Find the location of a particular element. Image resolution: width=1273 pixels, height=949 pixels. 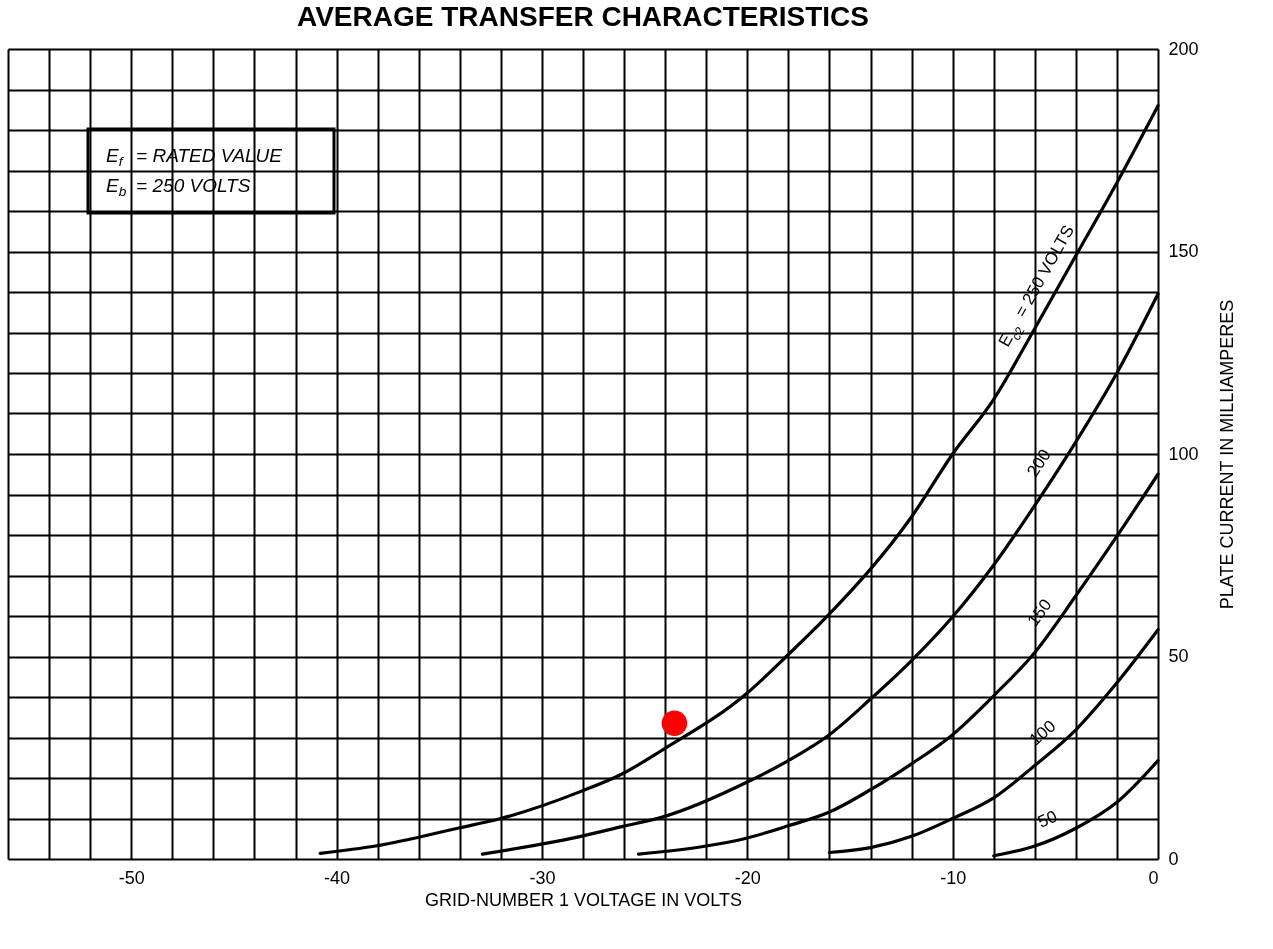

x-tick-label: 0 is located at coordinates (1153, 877).